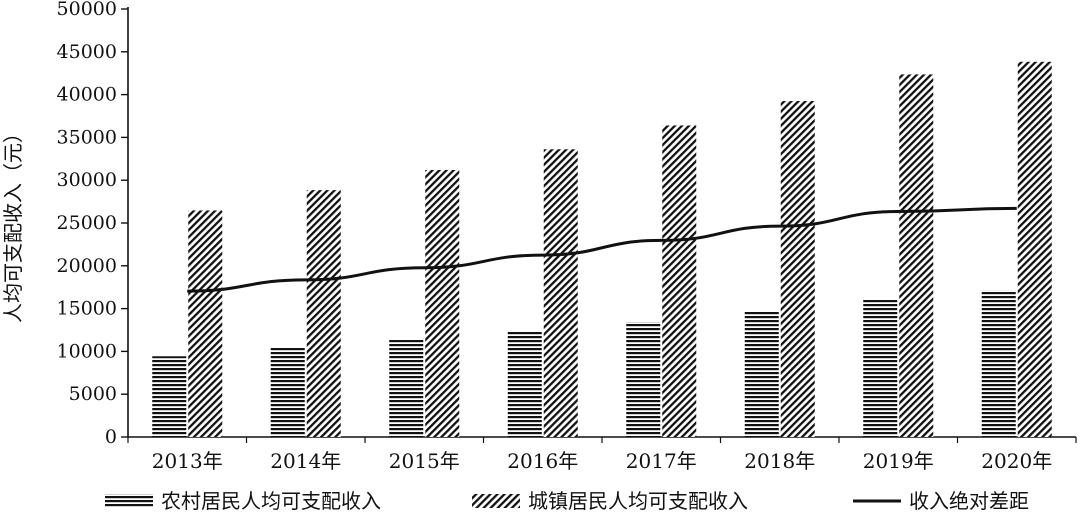 The image size is (1080, 524). I want to click on legend-swatch-diagonal-hatch, so click(496, 501).